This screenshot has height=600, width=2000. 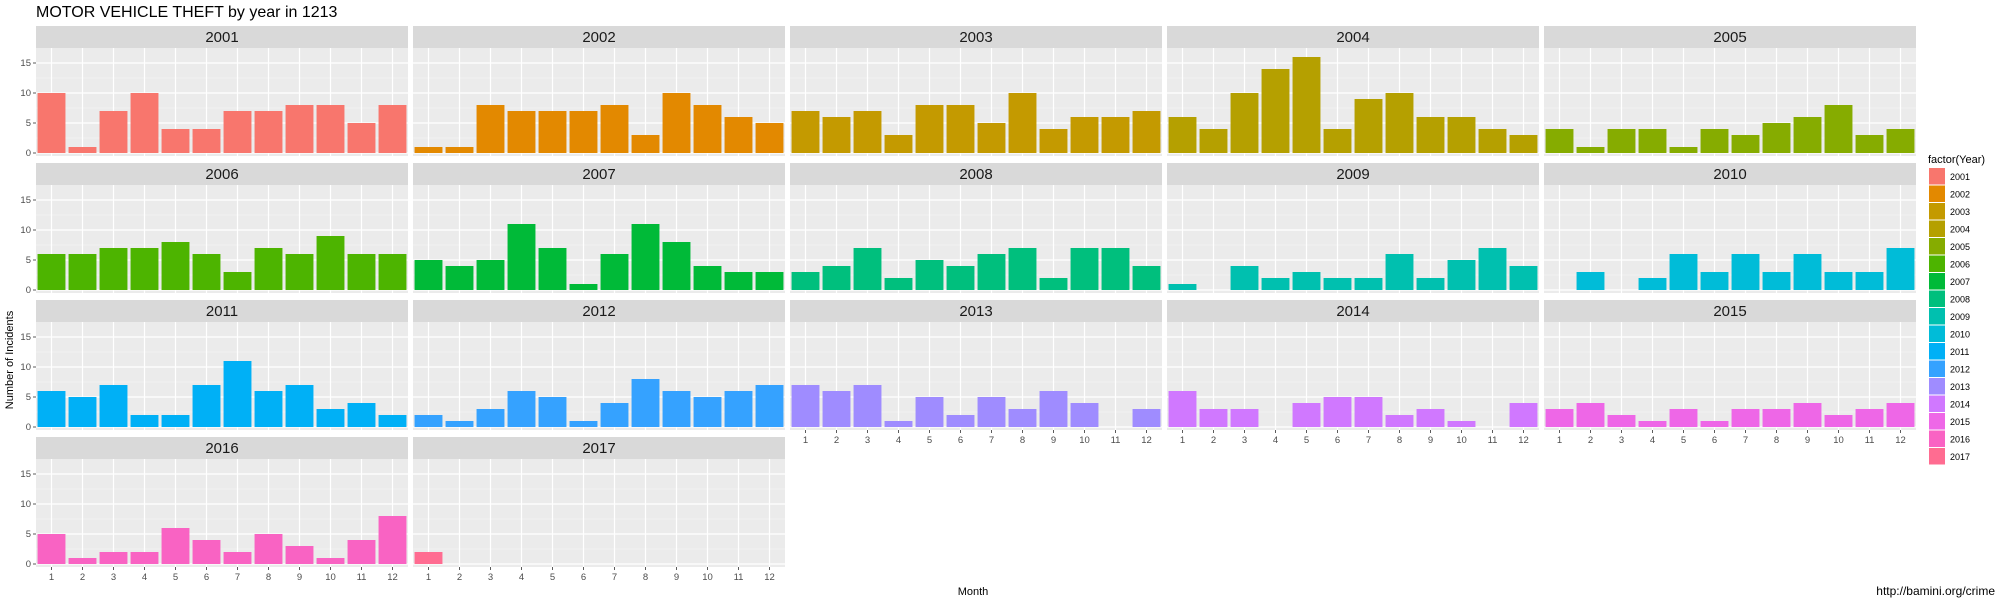 What do you see at coordinates (330, 577) in the screenshot?
I see `x-tick-label: 10` at bounding box center [330, 577].